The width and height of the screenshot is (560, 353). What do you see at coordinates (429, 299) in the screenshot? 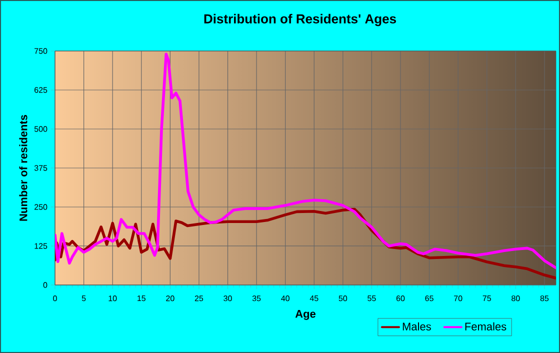
I see `x-tick-label: 65` at bounding box center [429, 299].